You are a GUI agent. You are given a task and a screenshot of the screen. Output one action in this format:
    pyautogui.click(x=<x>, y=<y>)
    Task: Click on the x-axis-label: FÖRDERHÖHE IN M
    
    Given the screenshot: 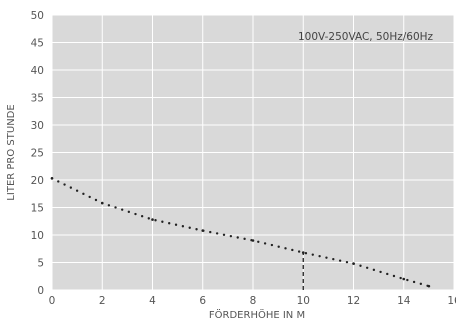 What is the action you would take?
    pyautogui.click(x=257, y=314)
    